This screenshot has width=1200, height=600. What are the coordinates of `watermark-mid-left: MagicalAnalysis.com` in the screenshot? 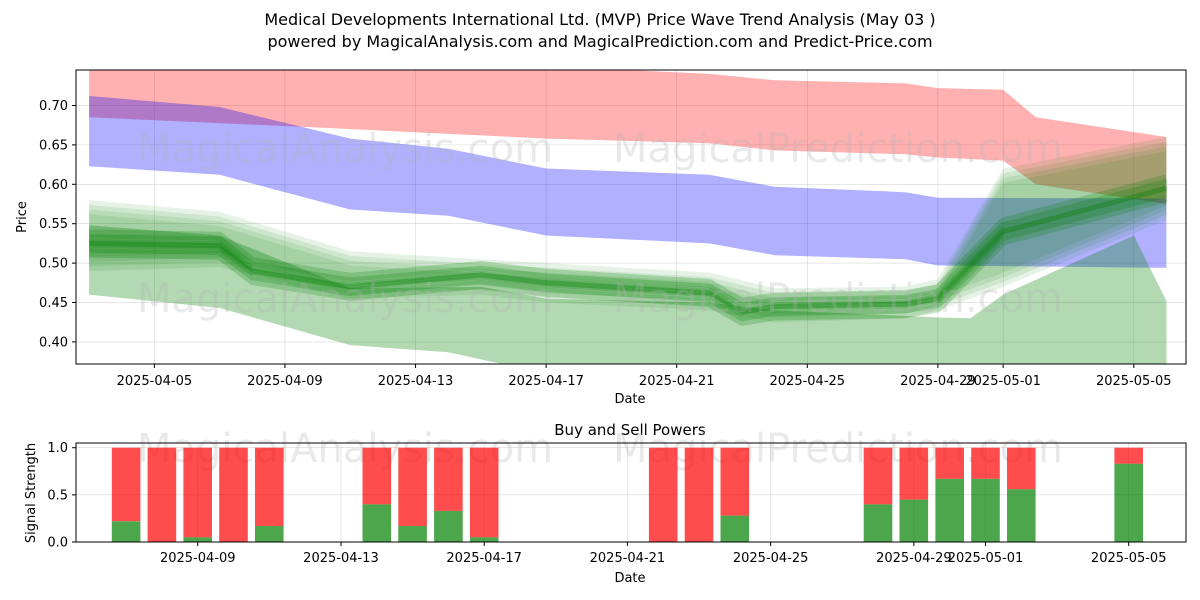 It's located at (345, 299).